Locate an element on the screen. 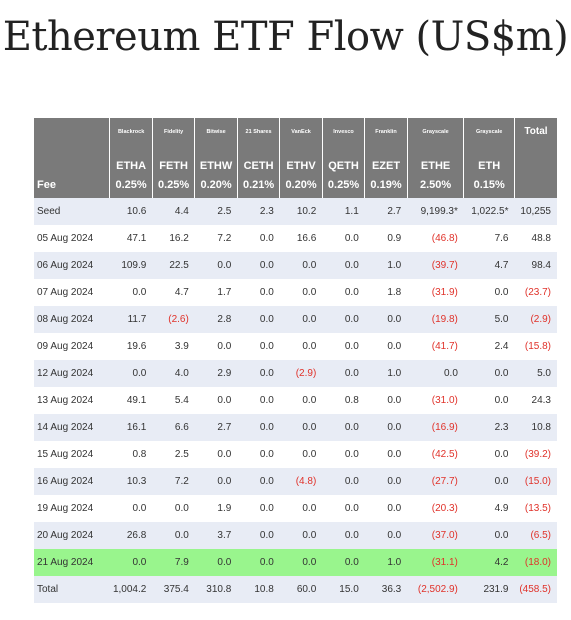 This screenshot has height=620, width=571. flow-value-cell: (6.5) is located at coordinates (535, 535).